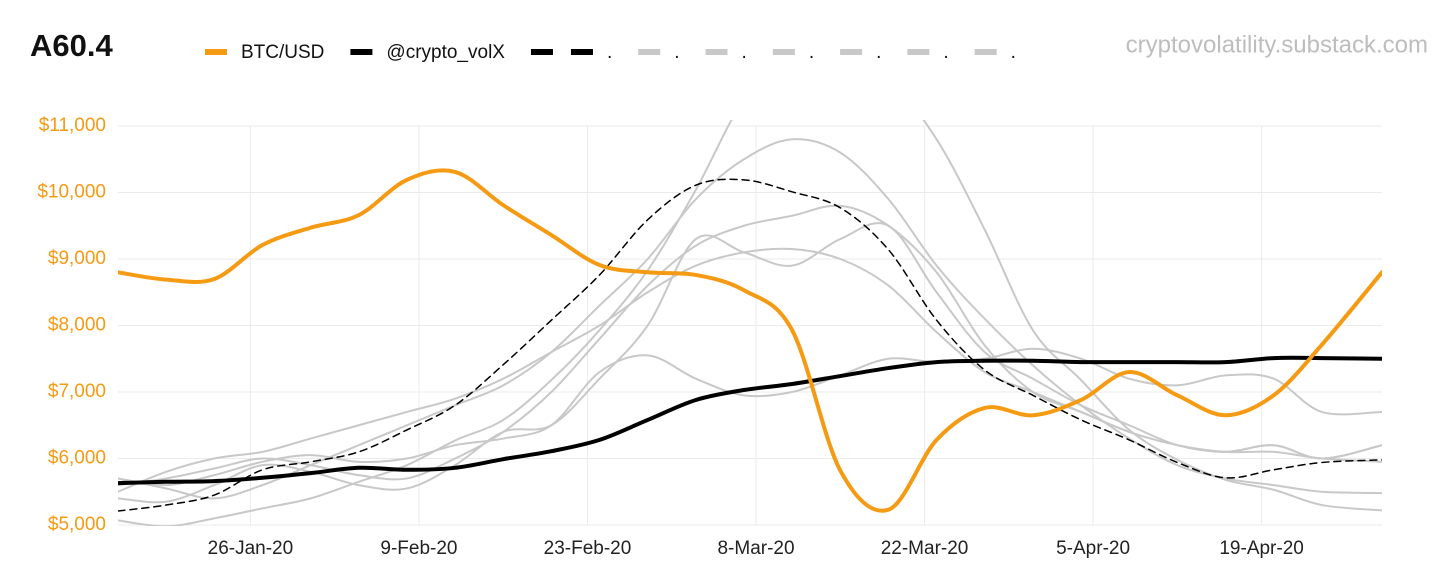 The image size is (1456, 588). What do you see at coordinates (71, 192) in the screenshot?
I see `y-tick-label: $10,000` at bounding box center [71, 192].